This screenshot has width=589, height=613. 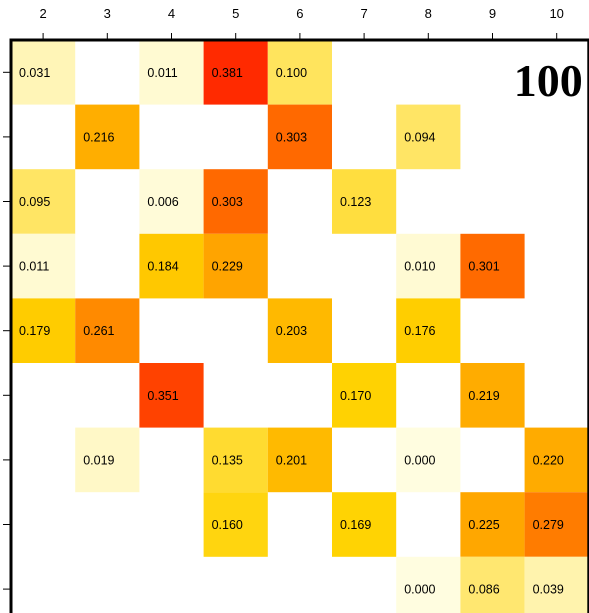 I want to click on cell-value-label: 0.019, so click(x=98, y=460).